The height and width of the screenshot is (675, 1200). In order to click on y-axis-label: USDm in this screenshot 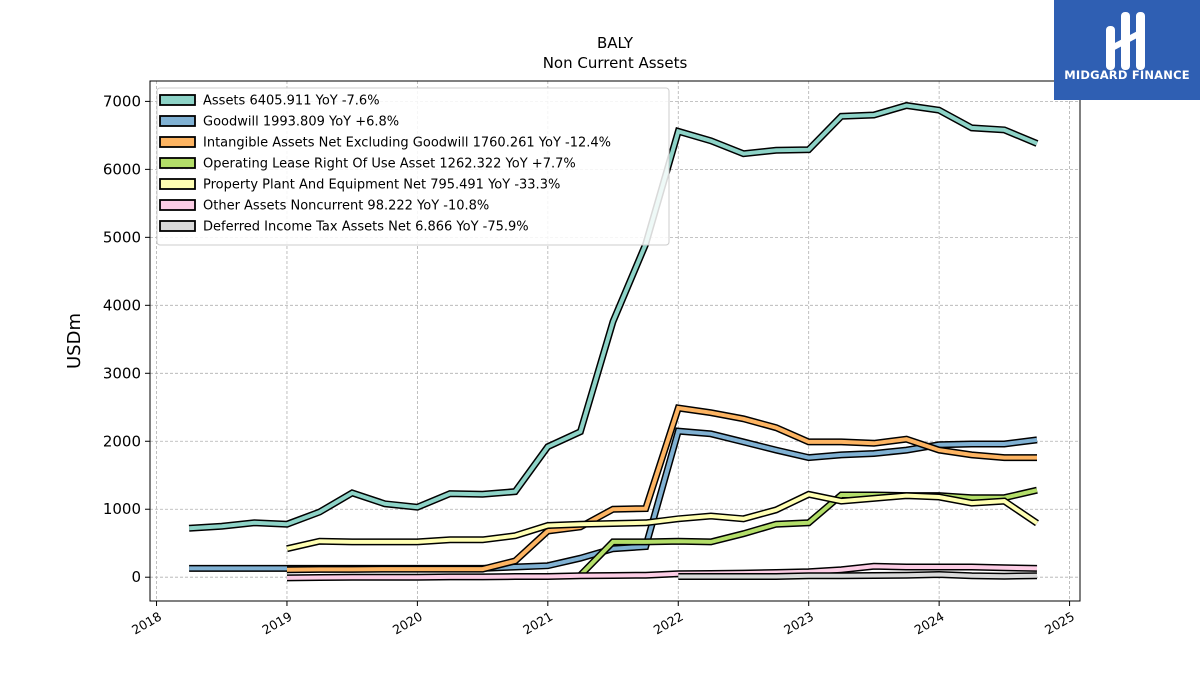, I will do `click(74, 341)`.